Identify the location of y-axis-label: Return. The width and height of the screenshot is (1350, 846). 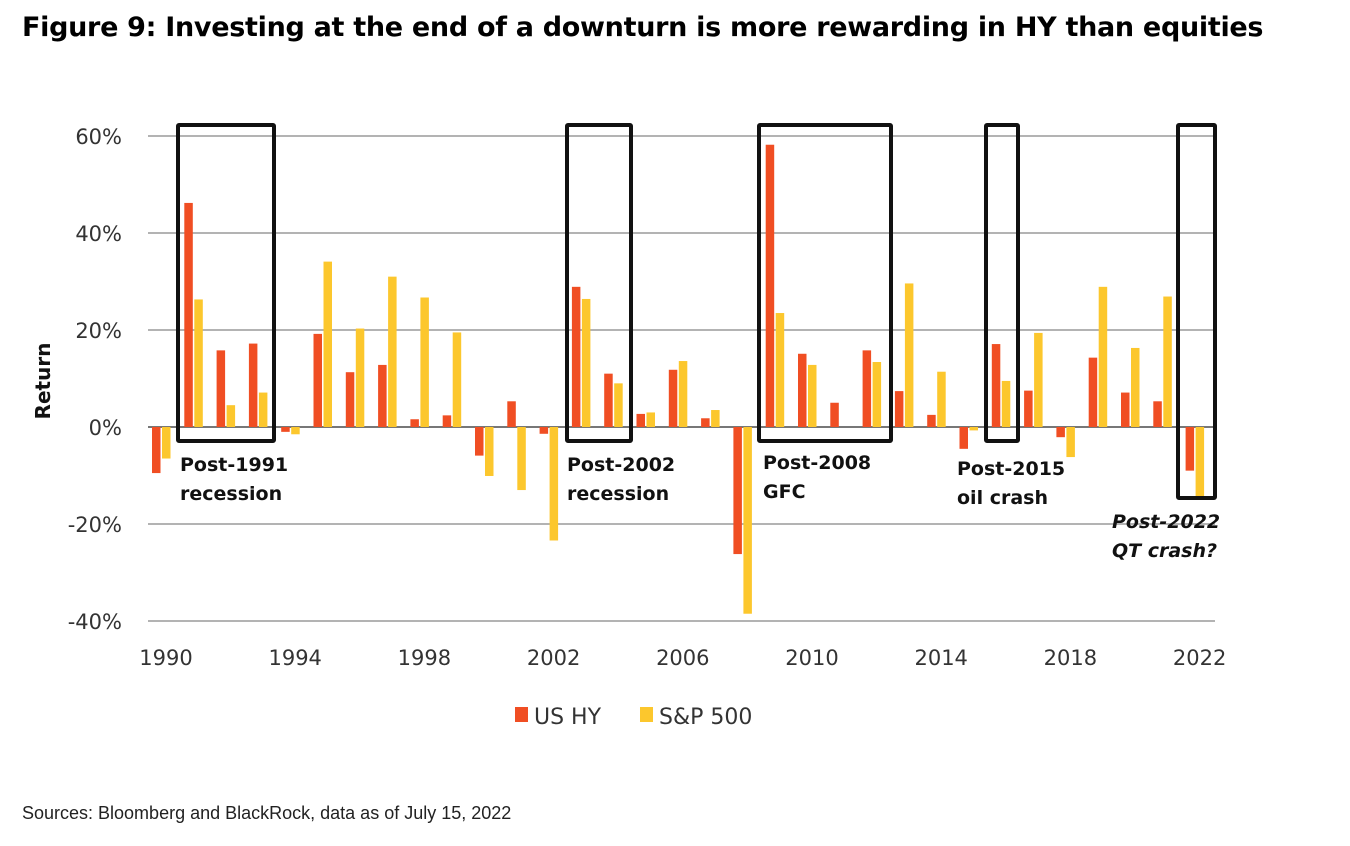
(43, 381).